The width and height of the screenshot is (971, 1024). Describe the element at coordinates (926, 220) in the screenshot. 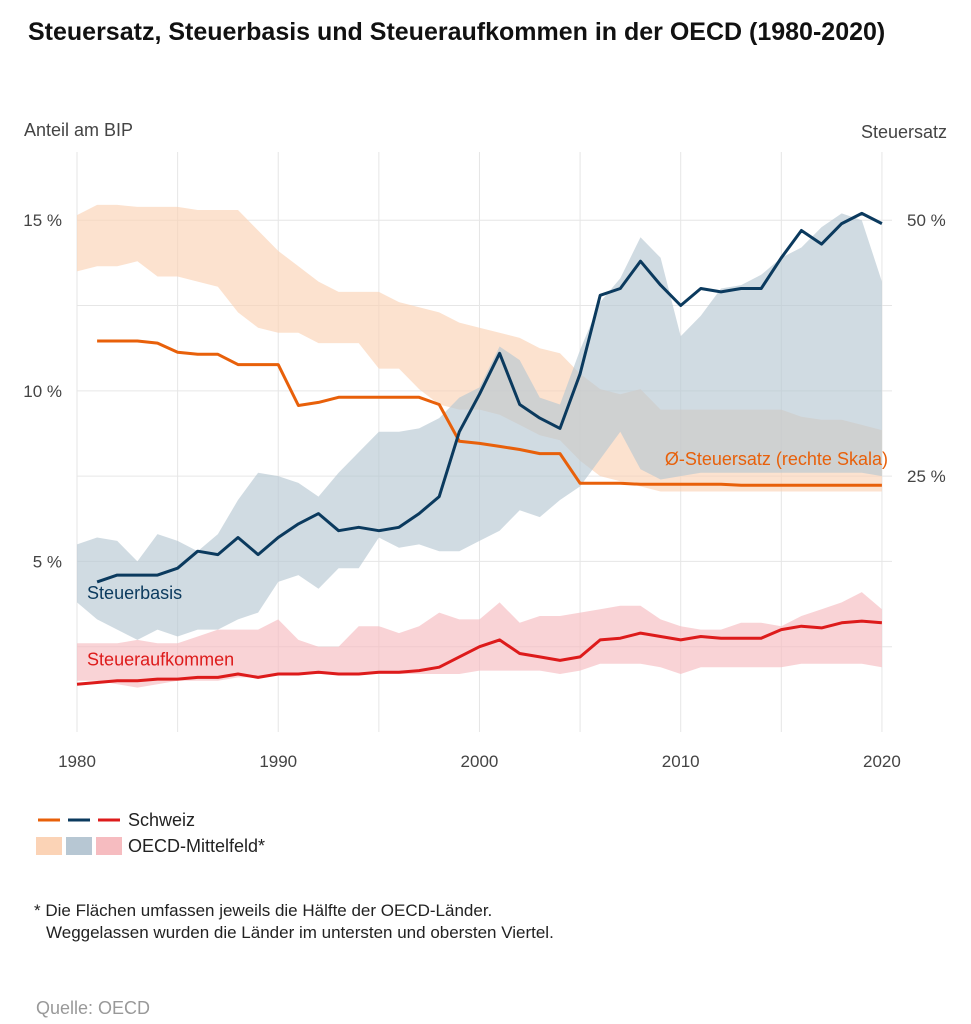

I see `right-tick-label: 50 %` at that location.